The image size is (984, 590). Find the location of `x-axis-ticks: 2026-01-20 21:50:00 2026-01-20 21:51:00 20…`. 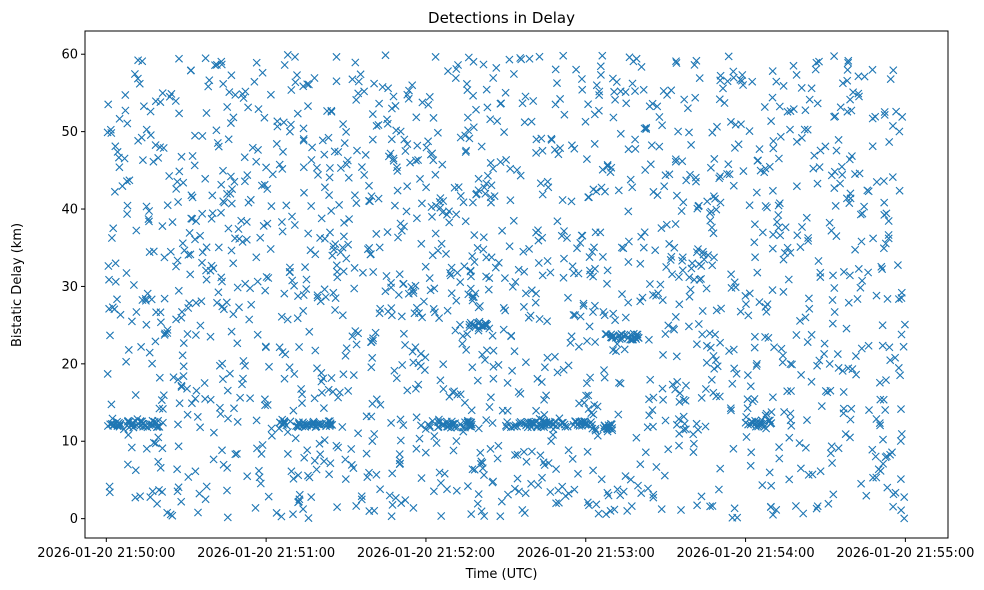

x-axis-ticks: 2026-01-20 21:50:00 2026-01-20 21:51:00 20… is located at coordinates (505, 549).